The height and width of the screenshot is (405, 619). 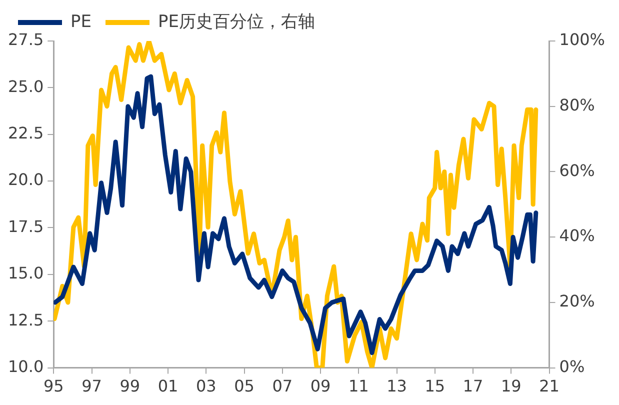 I want to click on y2-tick-label: 20%, so click(x=577, y=301).